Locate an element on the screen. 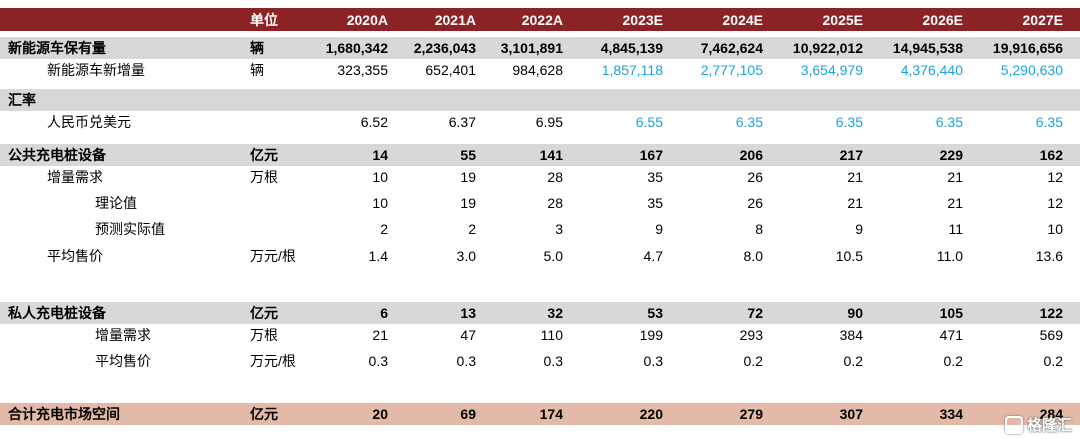 This screenshot has height=439, width=1080. row-label: 私人充电桩设备 is located at coordinates (57, 313).